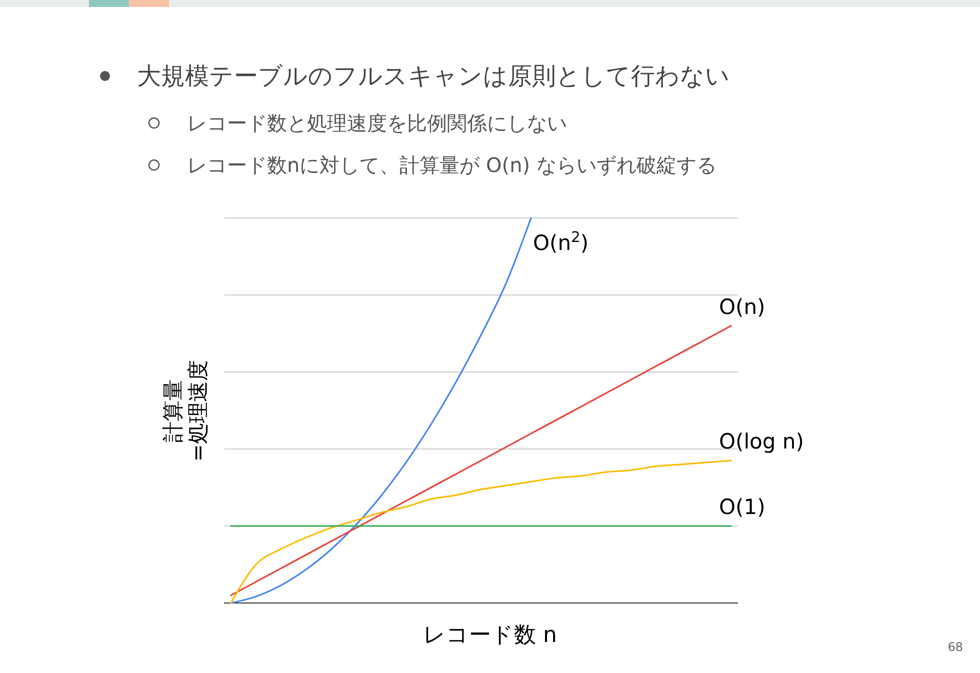 The image size is (980, 673). Describe the element at coordinates (377, 123) in the screenshot. I see `text: レコード数と処理速度を比例関係にしない` at that location.